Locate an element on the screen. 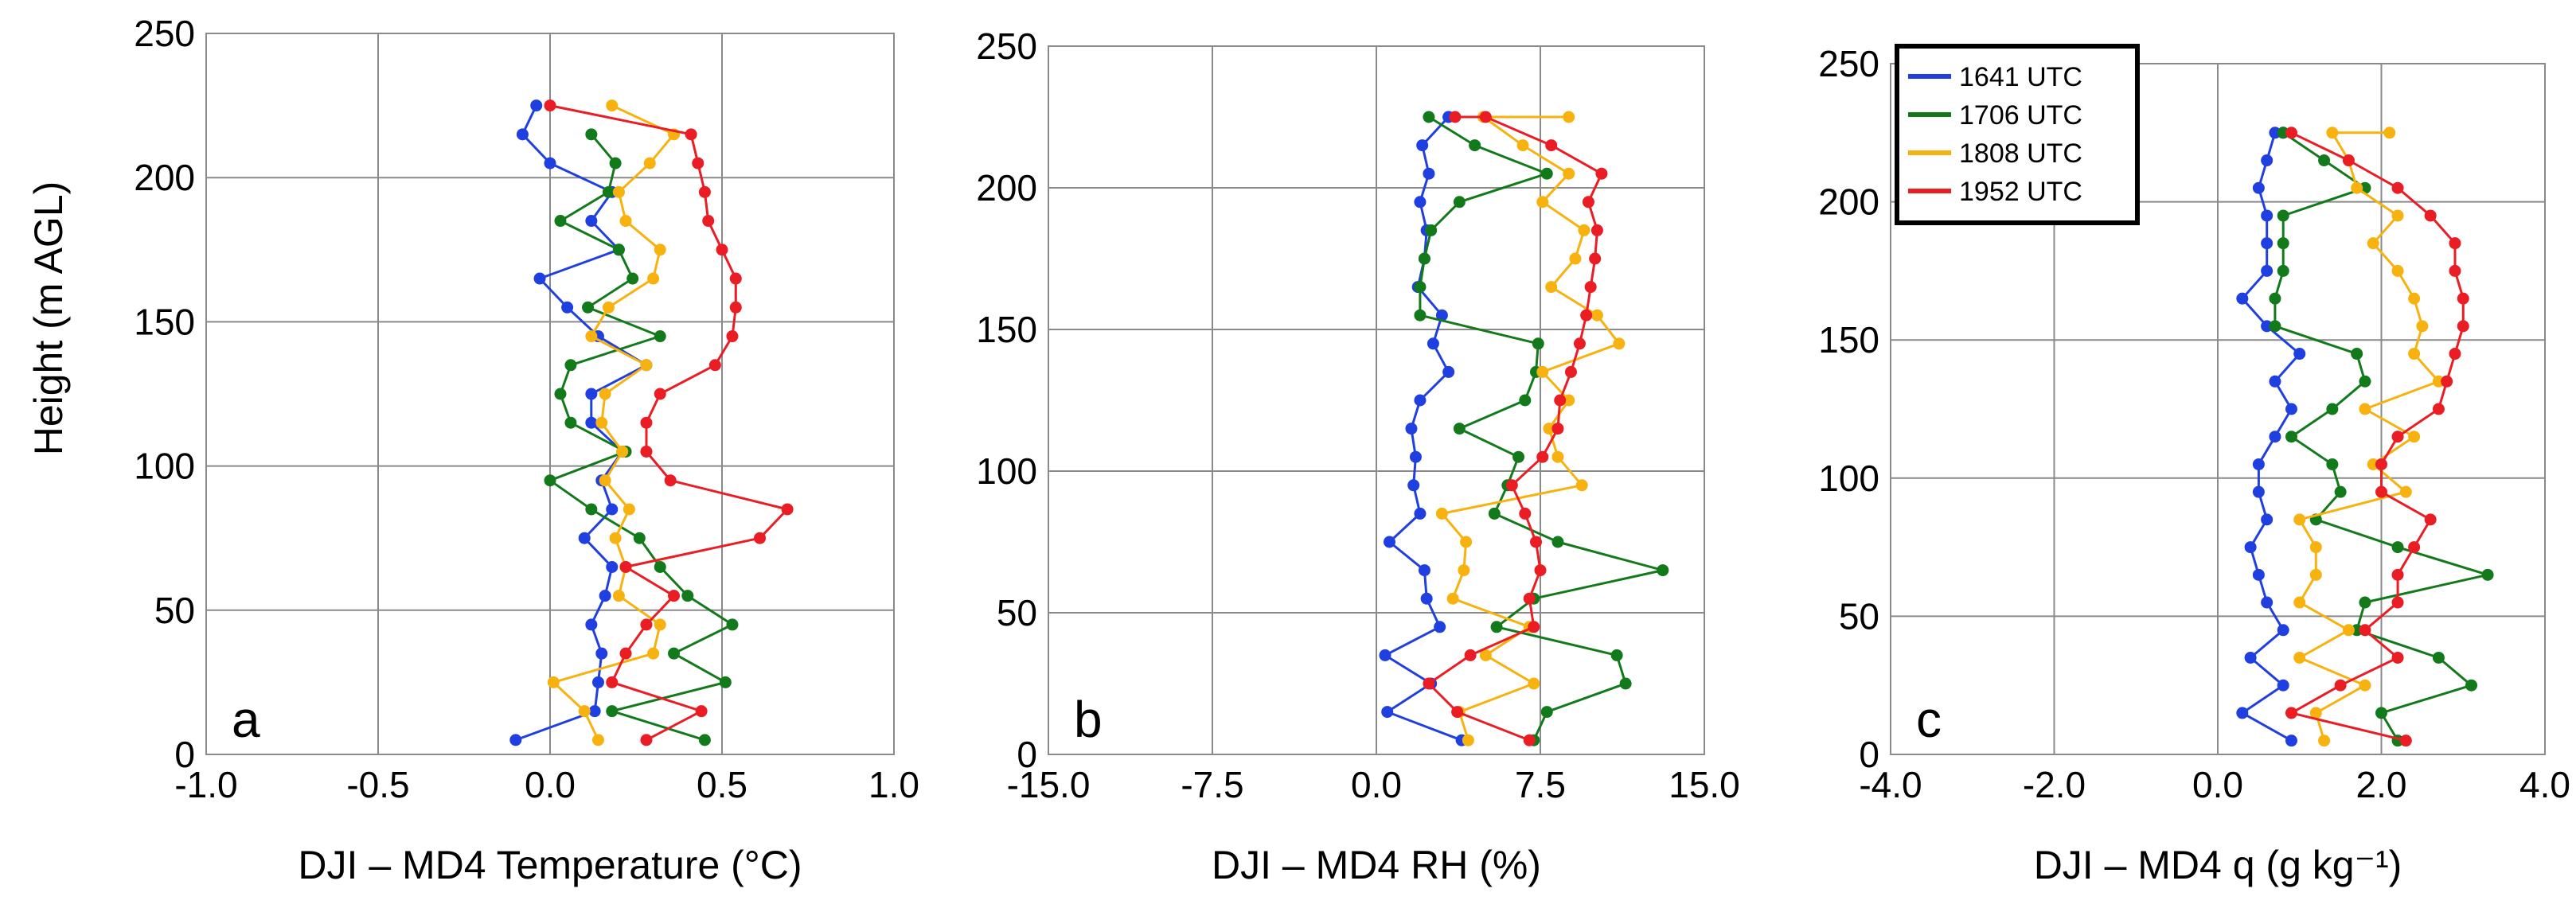 This screenshot has width=2576, height=908. chart-c-x-tick-label: 4.0 is located at coordinates (2544, 784).